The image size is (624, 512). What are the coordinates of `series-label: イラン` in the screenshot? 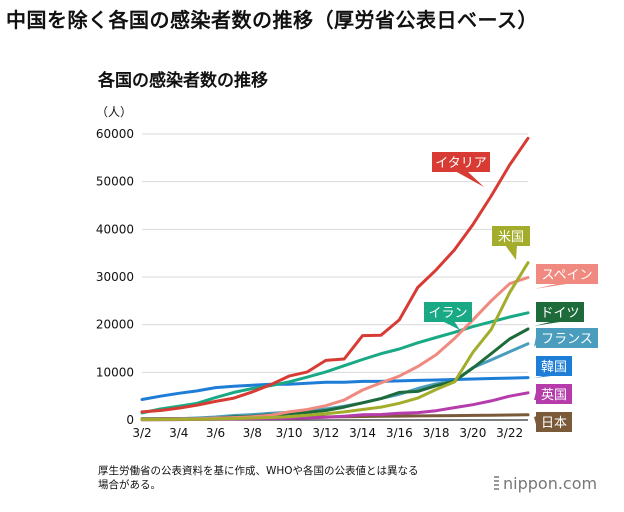 It's located at (447, 313).